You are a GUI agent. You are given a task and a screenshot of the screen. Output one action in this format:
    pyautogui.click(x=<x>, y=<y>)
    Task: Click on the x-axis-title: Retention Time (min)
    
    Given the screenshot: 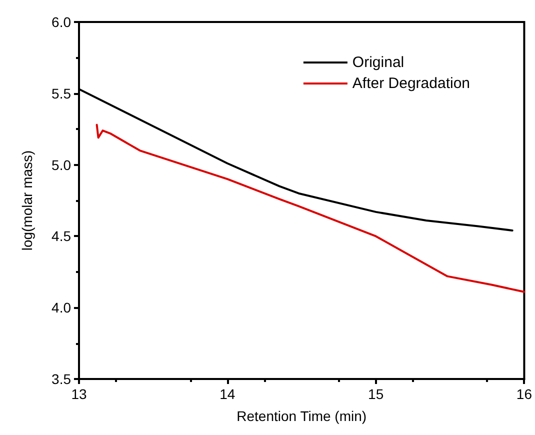 What is the action you would take?
    pyautogui.click(x=301, y=416)
    